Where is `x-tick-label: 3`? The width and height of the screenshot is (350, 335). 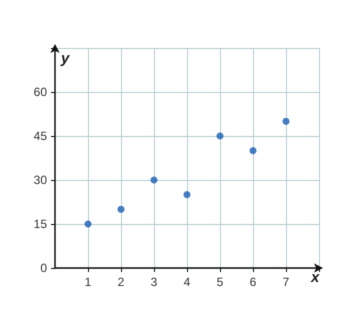 x-tick-label: 3 is located at coordinates (154, 282).